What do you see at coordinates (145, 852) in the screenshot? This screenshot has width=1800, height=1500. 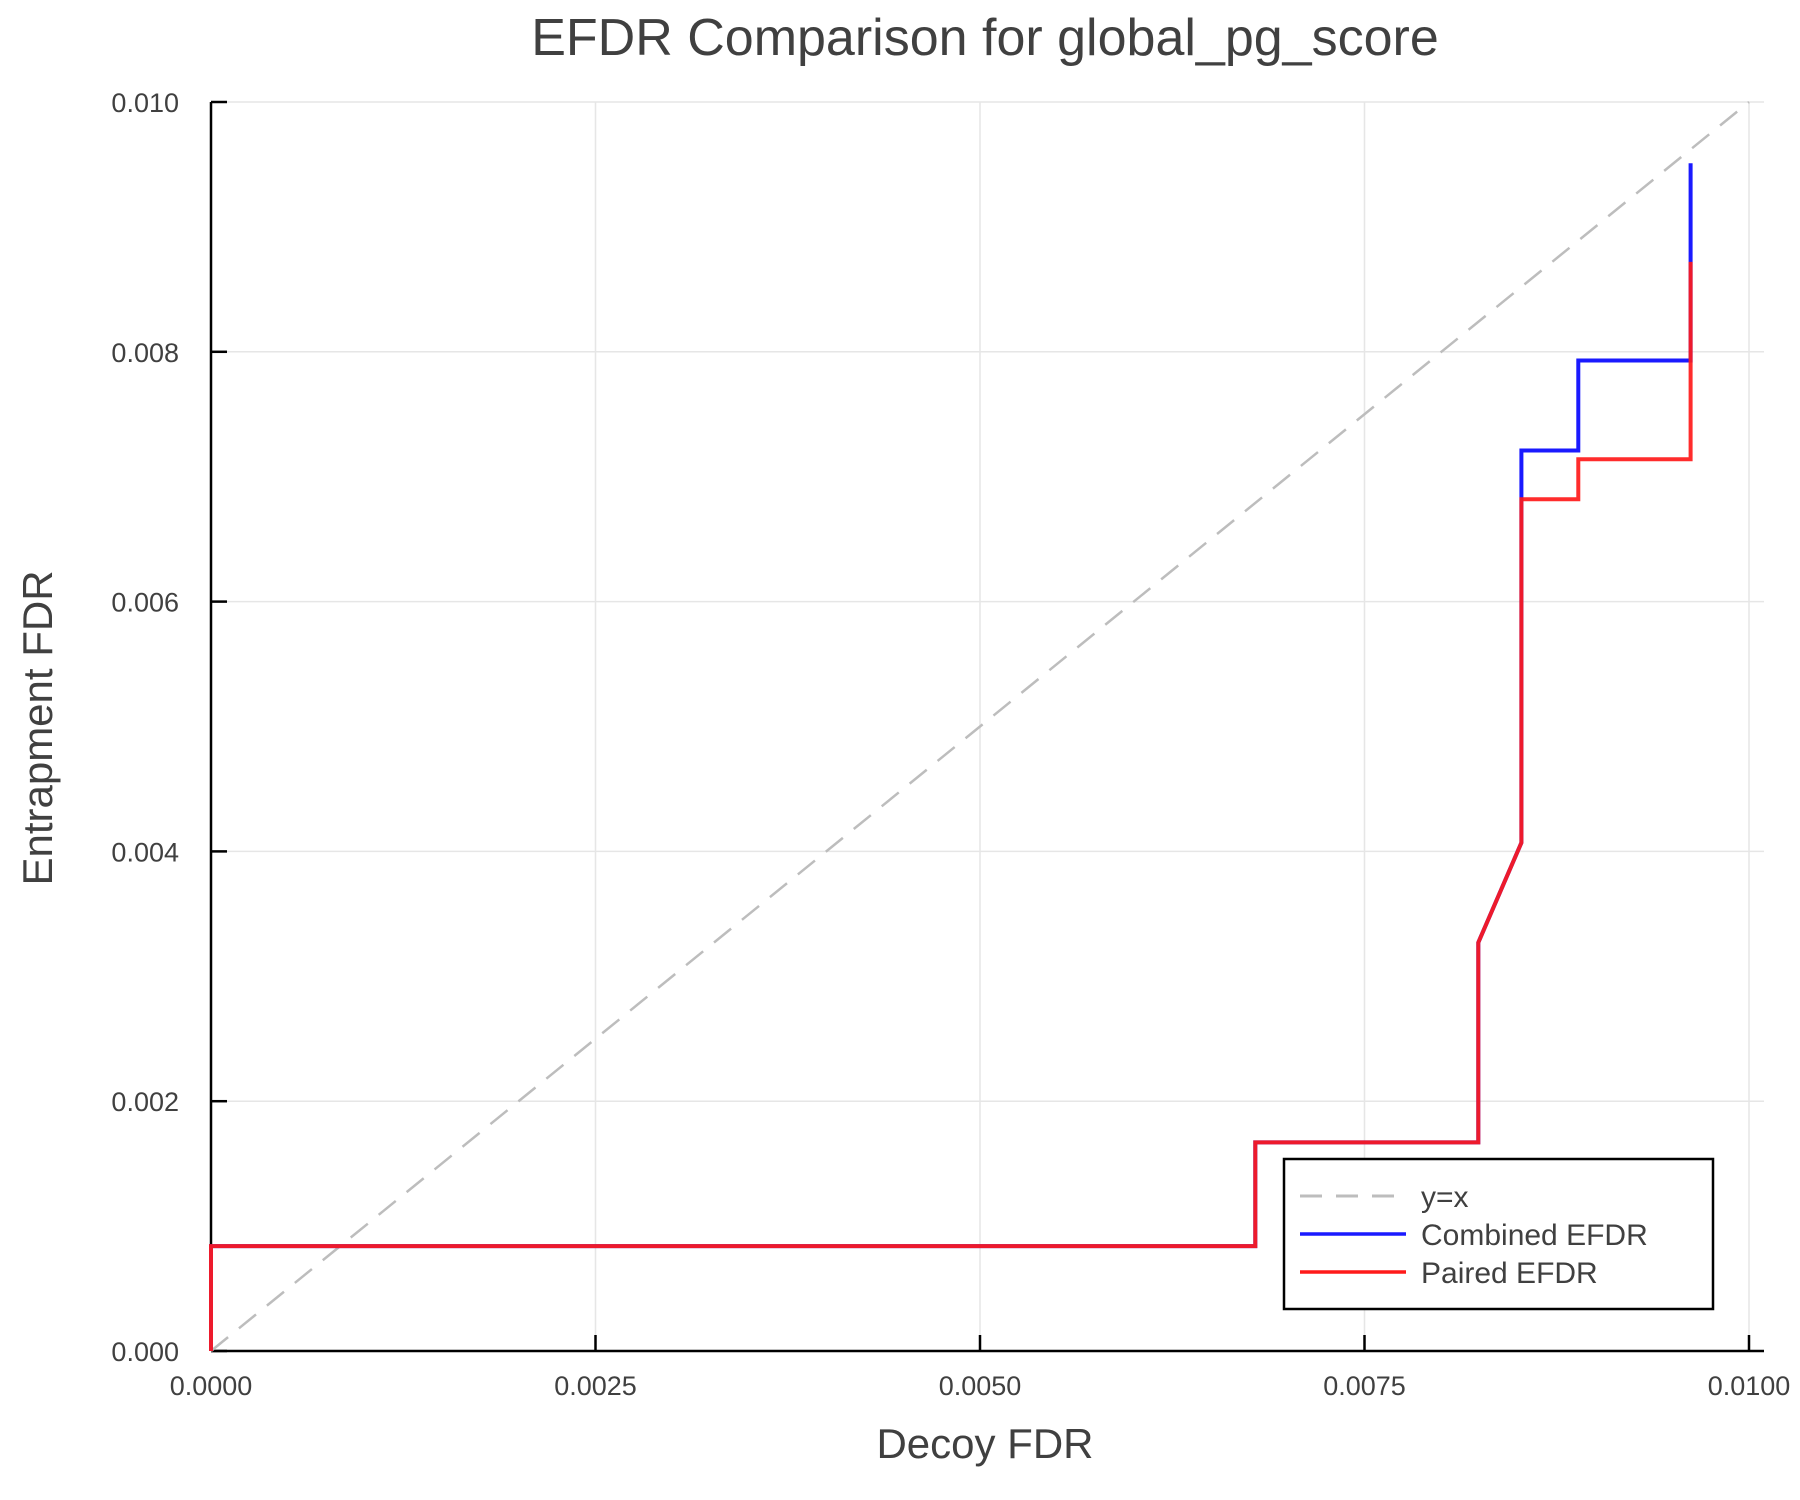 I see `y-tick-label: 0.004` at bounding box center [145, 852].